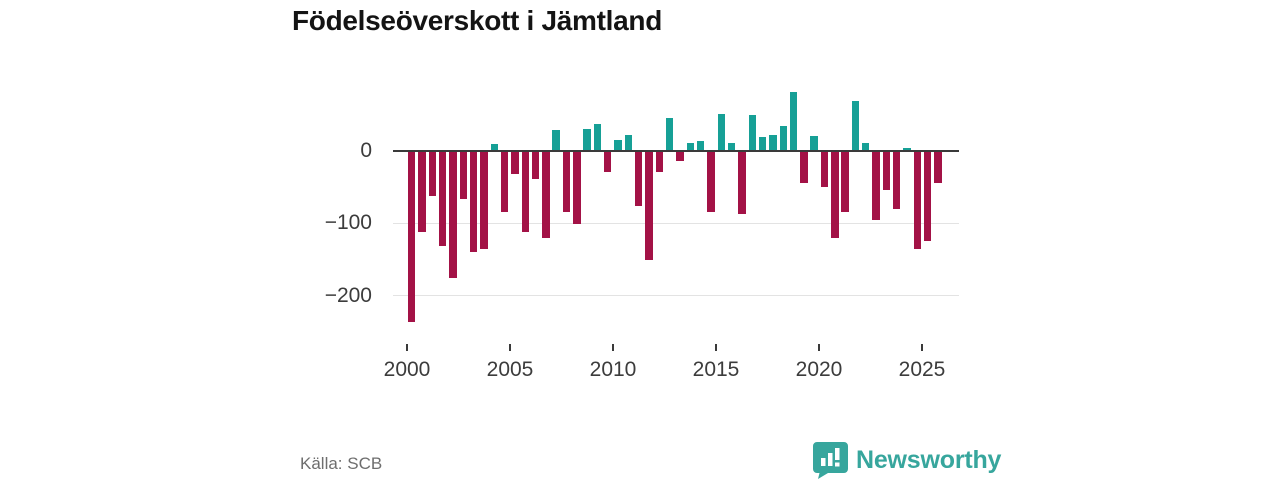 Image resolution: width=1280 pixels, height=480 pixels. I want to click on bar-2004-H2, so click(504, 181).